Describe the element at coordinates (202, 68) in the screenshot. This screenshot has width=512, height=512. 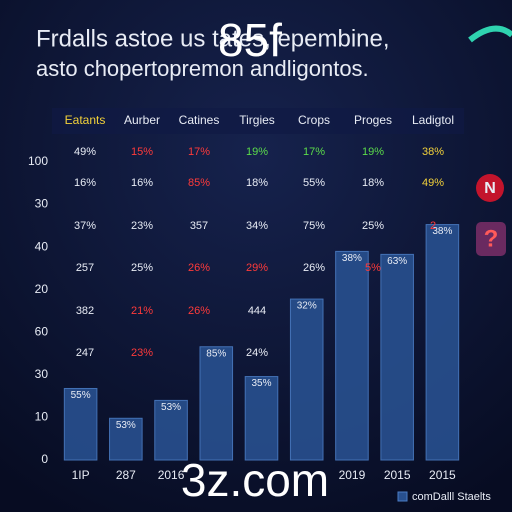
I see `chart-subtitle: asto chopertopremon andligontos.` at that location.